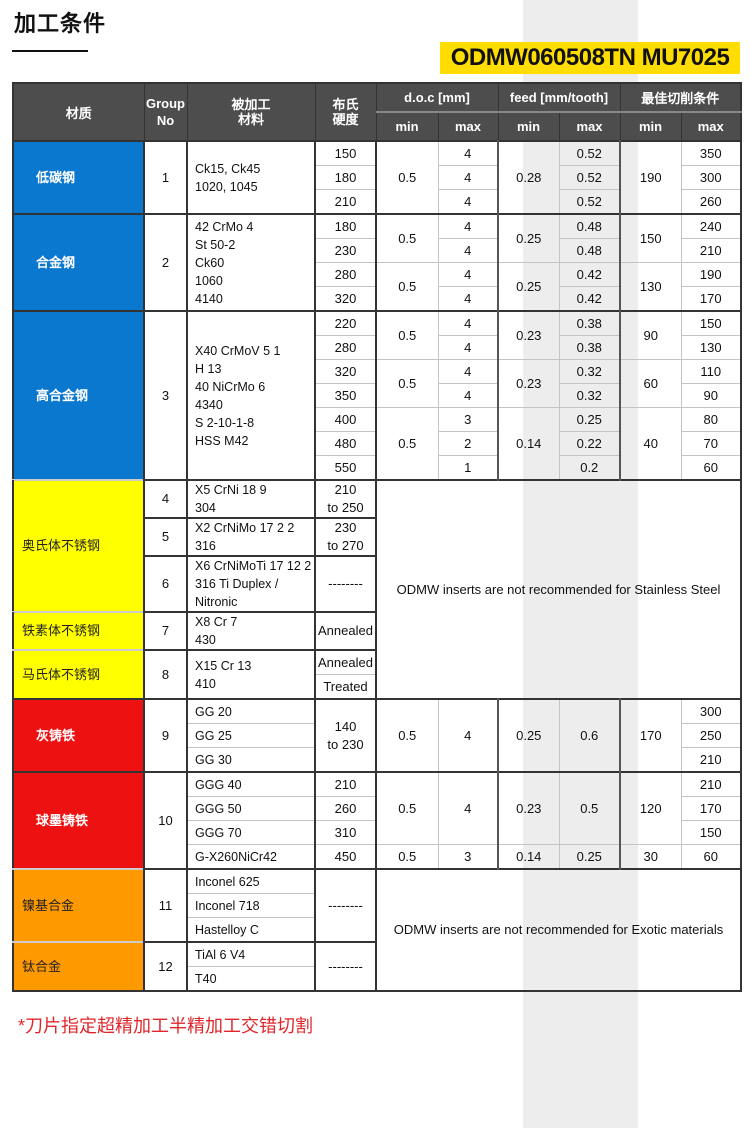 Image resolution: width=750 pixels, height=1128 pixels. Describe the element at coordinates (528, 126) in the screenshot. I see `header-feed-min: min` at that location.